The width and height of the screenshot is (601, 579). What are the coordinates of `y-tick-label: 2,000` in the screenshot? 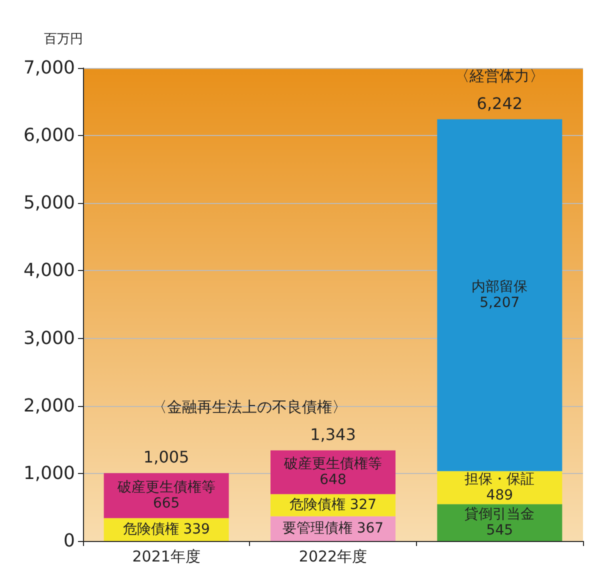 It's located at (49, 405).